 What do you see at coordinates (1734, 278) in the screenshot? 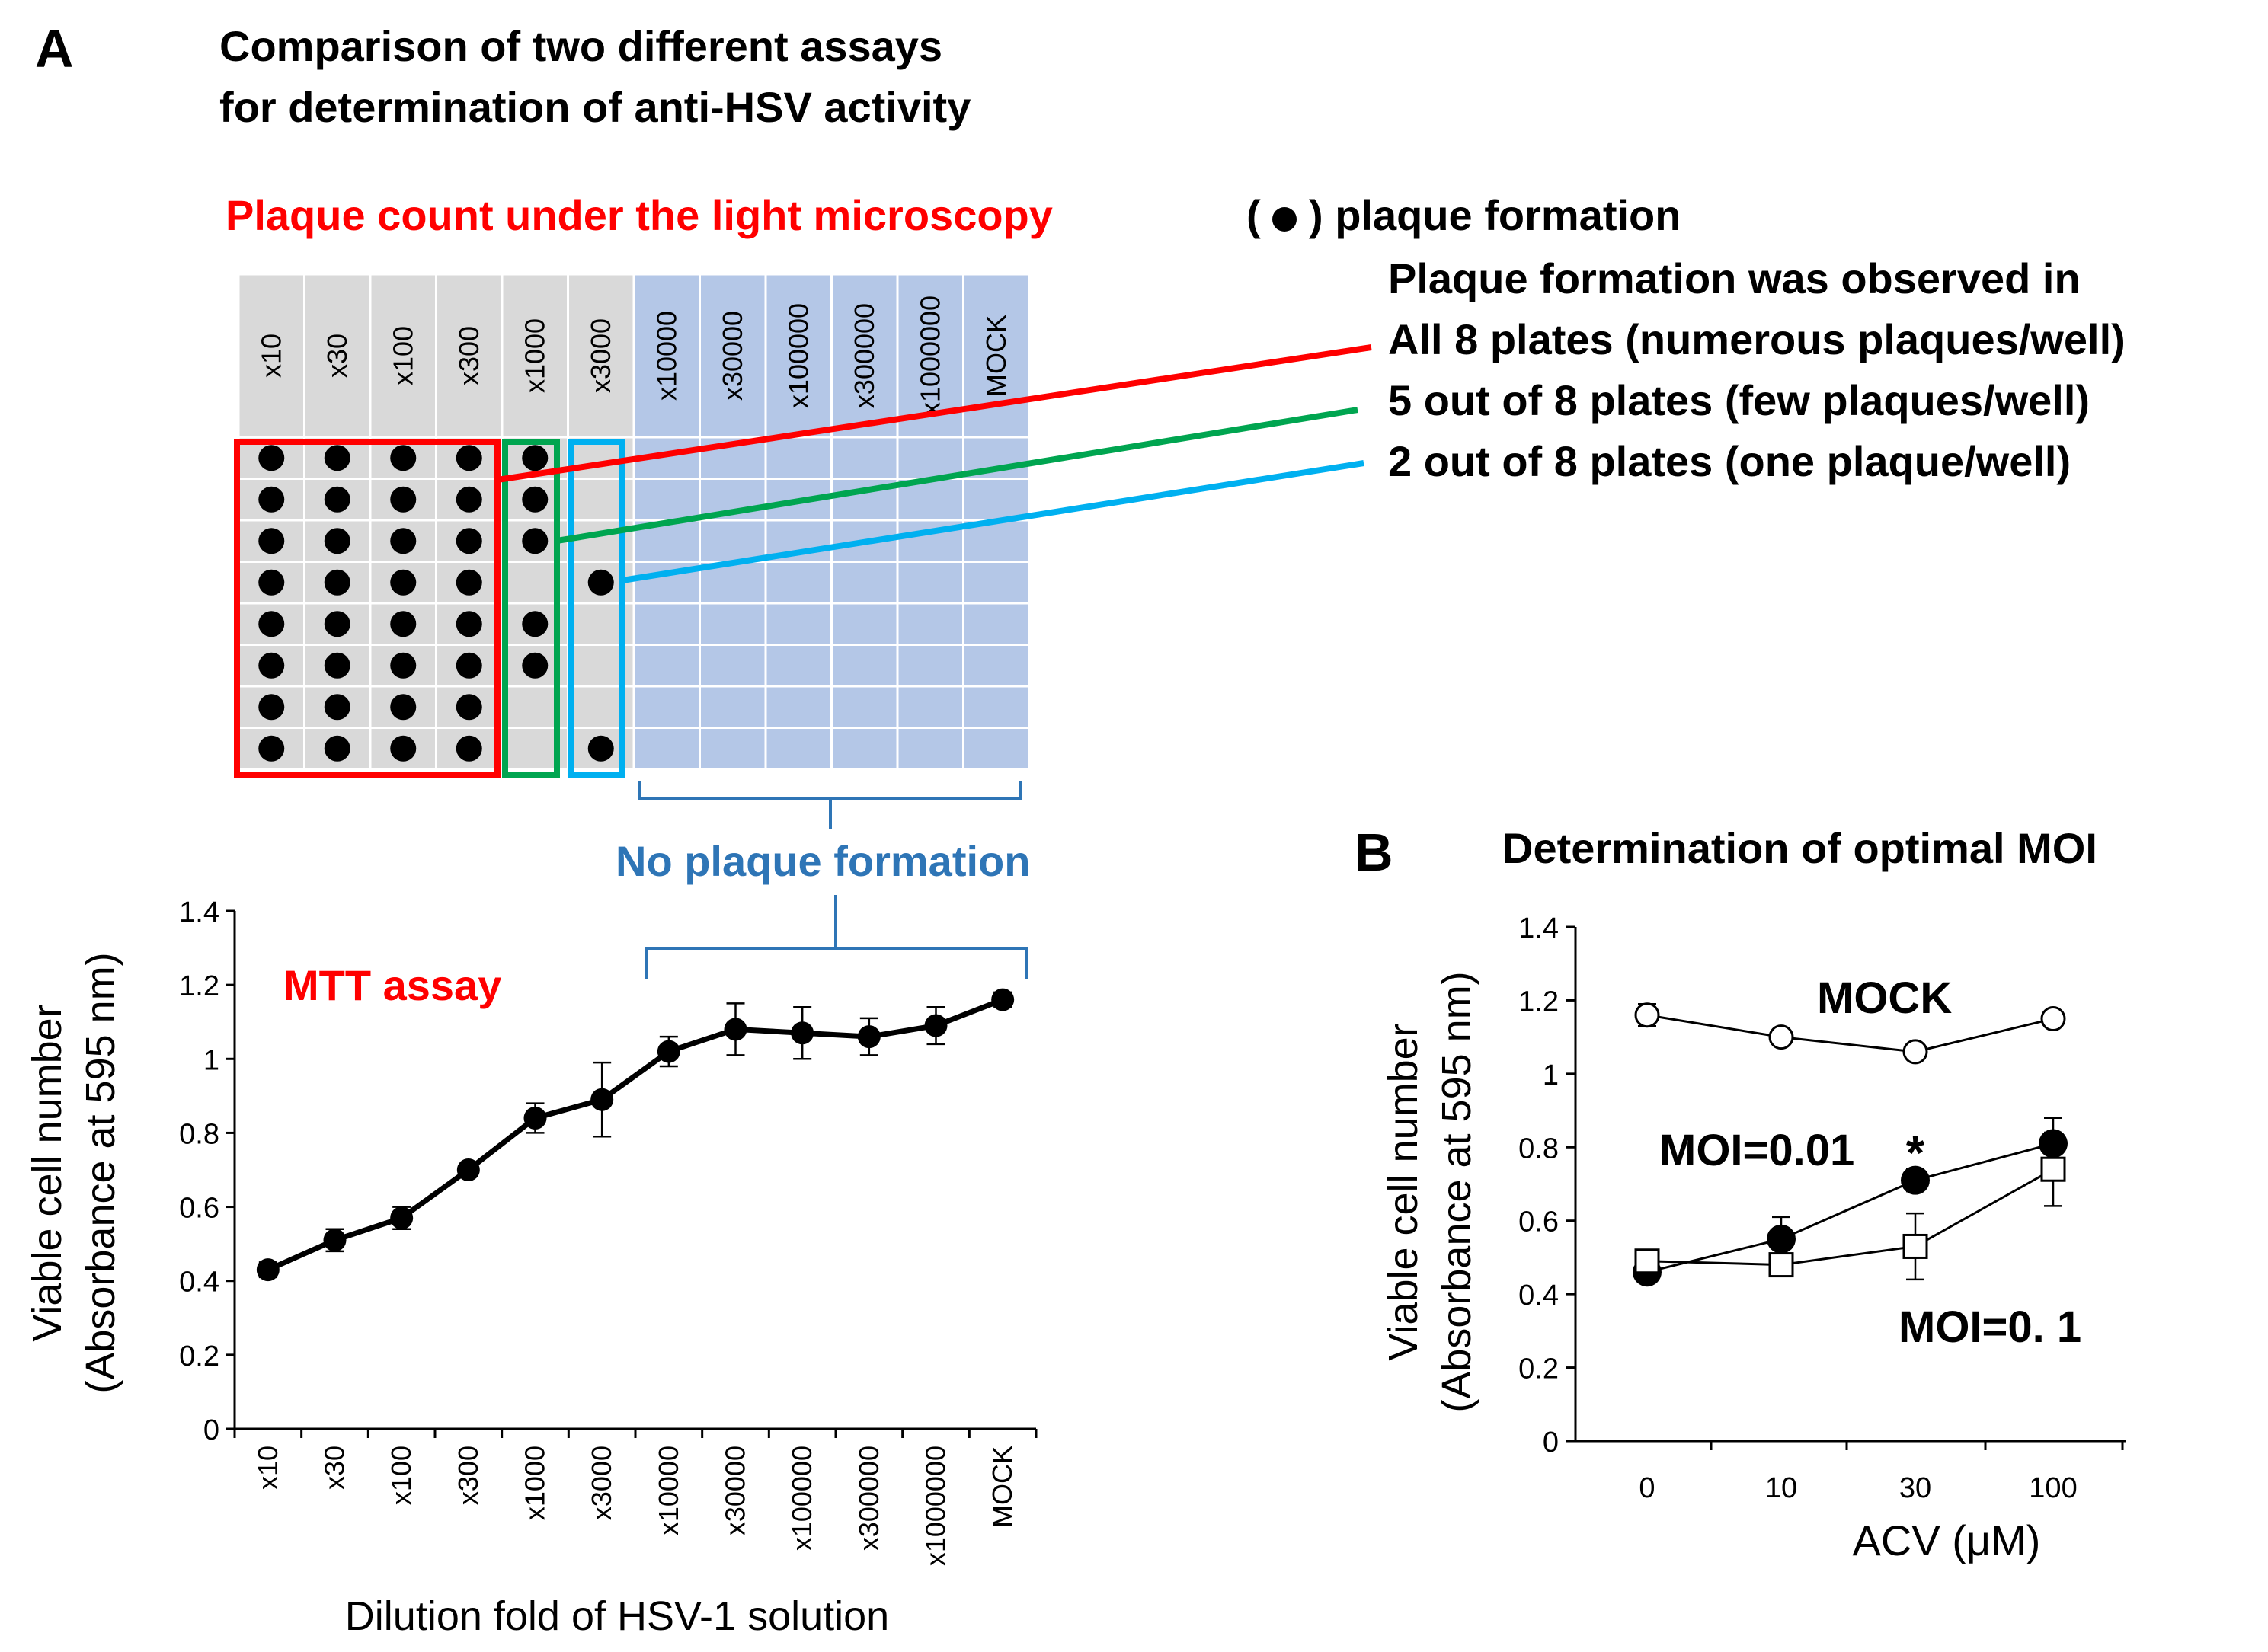
I see `observation-title1: Plaque formation was observed in` at bounding box center [1734, 278].